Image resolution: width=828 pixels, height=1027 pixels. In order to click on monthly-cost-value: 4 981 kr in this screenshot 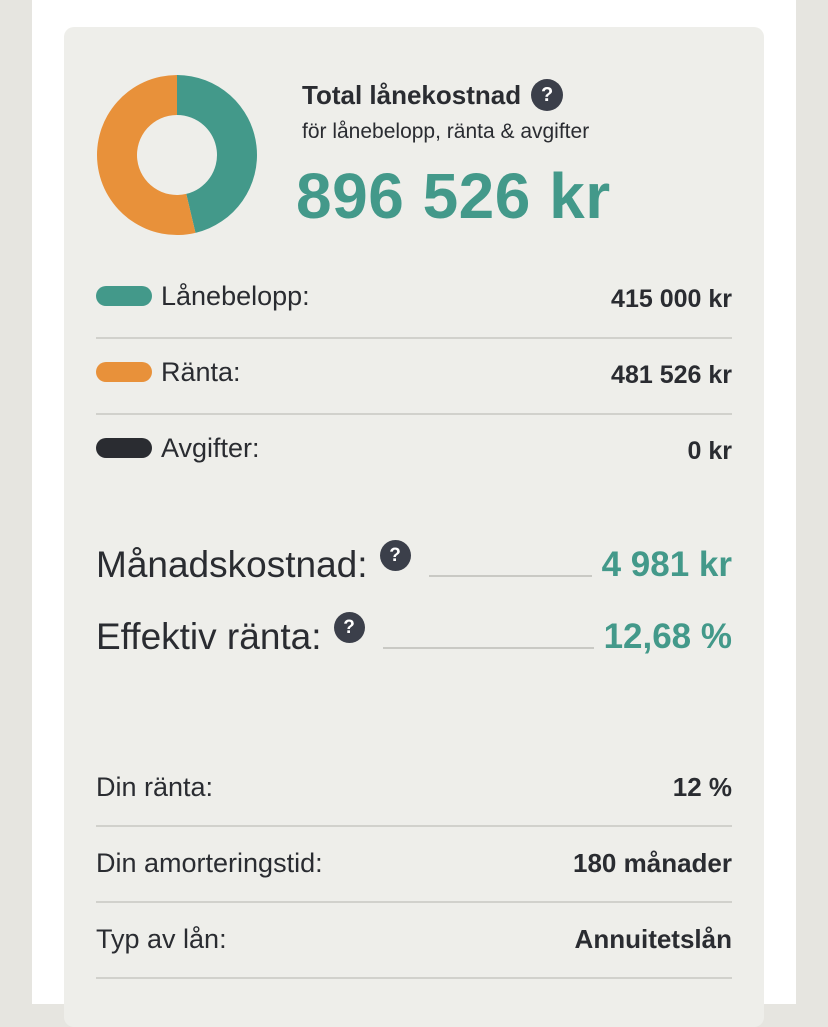, I will do `click(666, 564)`.